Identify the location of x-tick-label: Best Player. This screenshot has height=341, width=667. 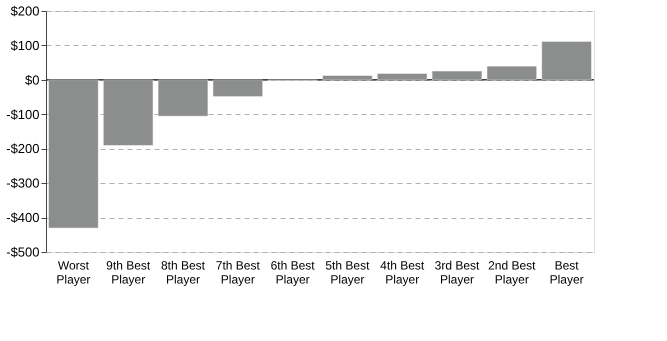
(567, 272).